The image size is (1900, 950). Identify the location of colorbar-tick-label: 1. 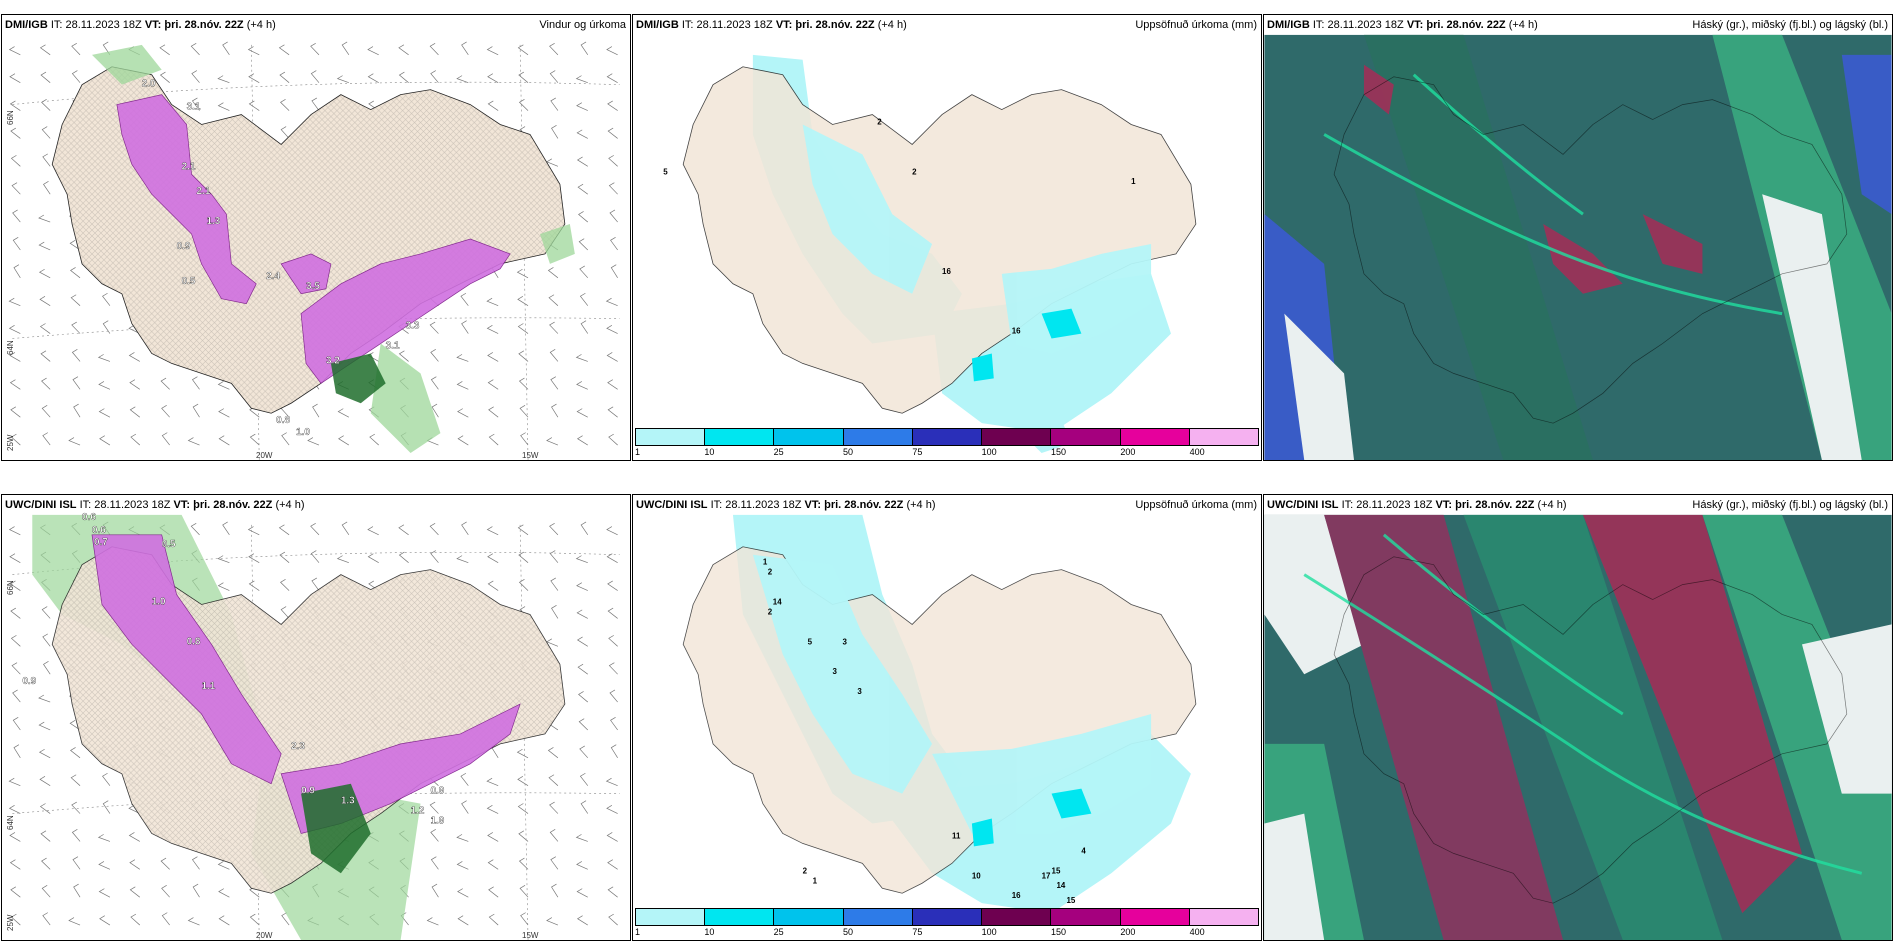
(638, 932).